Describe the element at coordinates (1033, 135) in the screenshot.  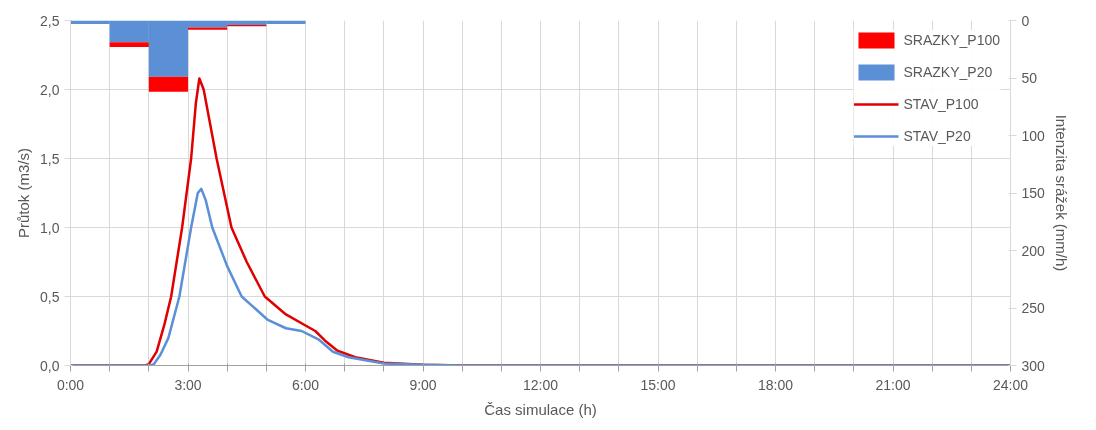
I see `y2-tick-label: 100` at that location.